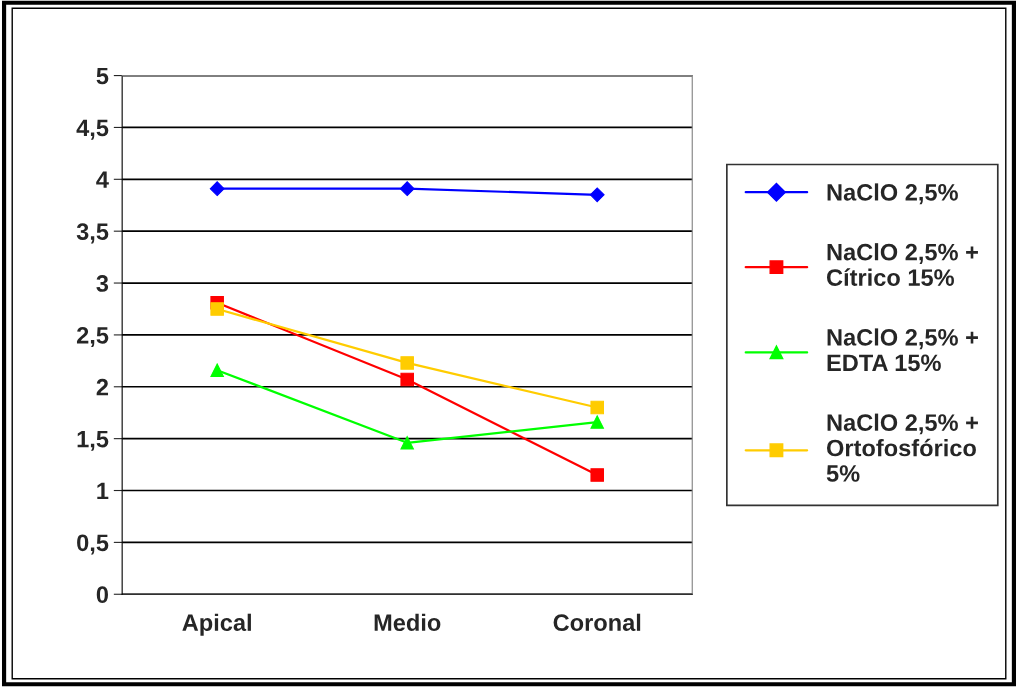 The image size is (1018, 687). What do you see at coordinates (102, 387) in the screenshot?
I see `y-tick-label: 2` at bounding box center [102, 387].